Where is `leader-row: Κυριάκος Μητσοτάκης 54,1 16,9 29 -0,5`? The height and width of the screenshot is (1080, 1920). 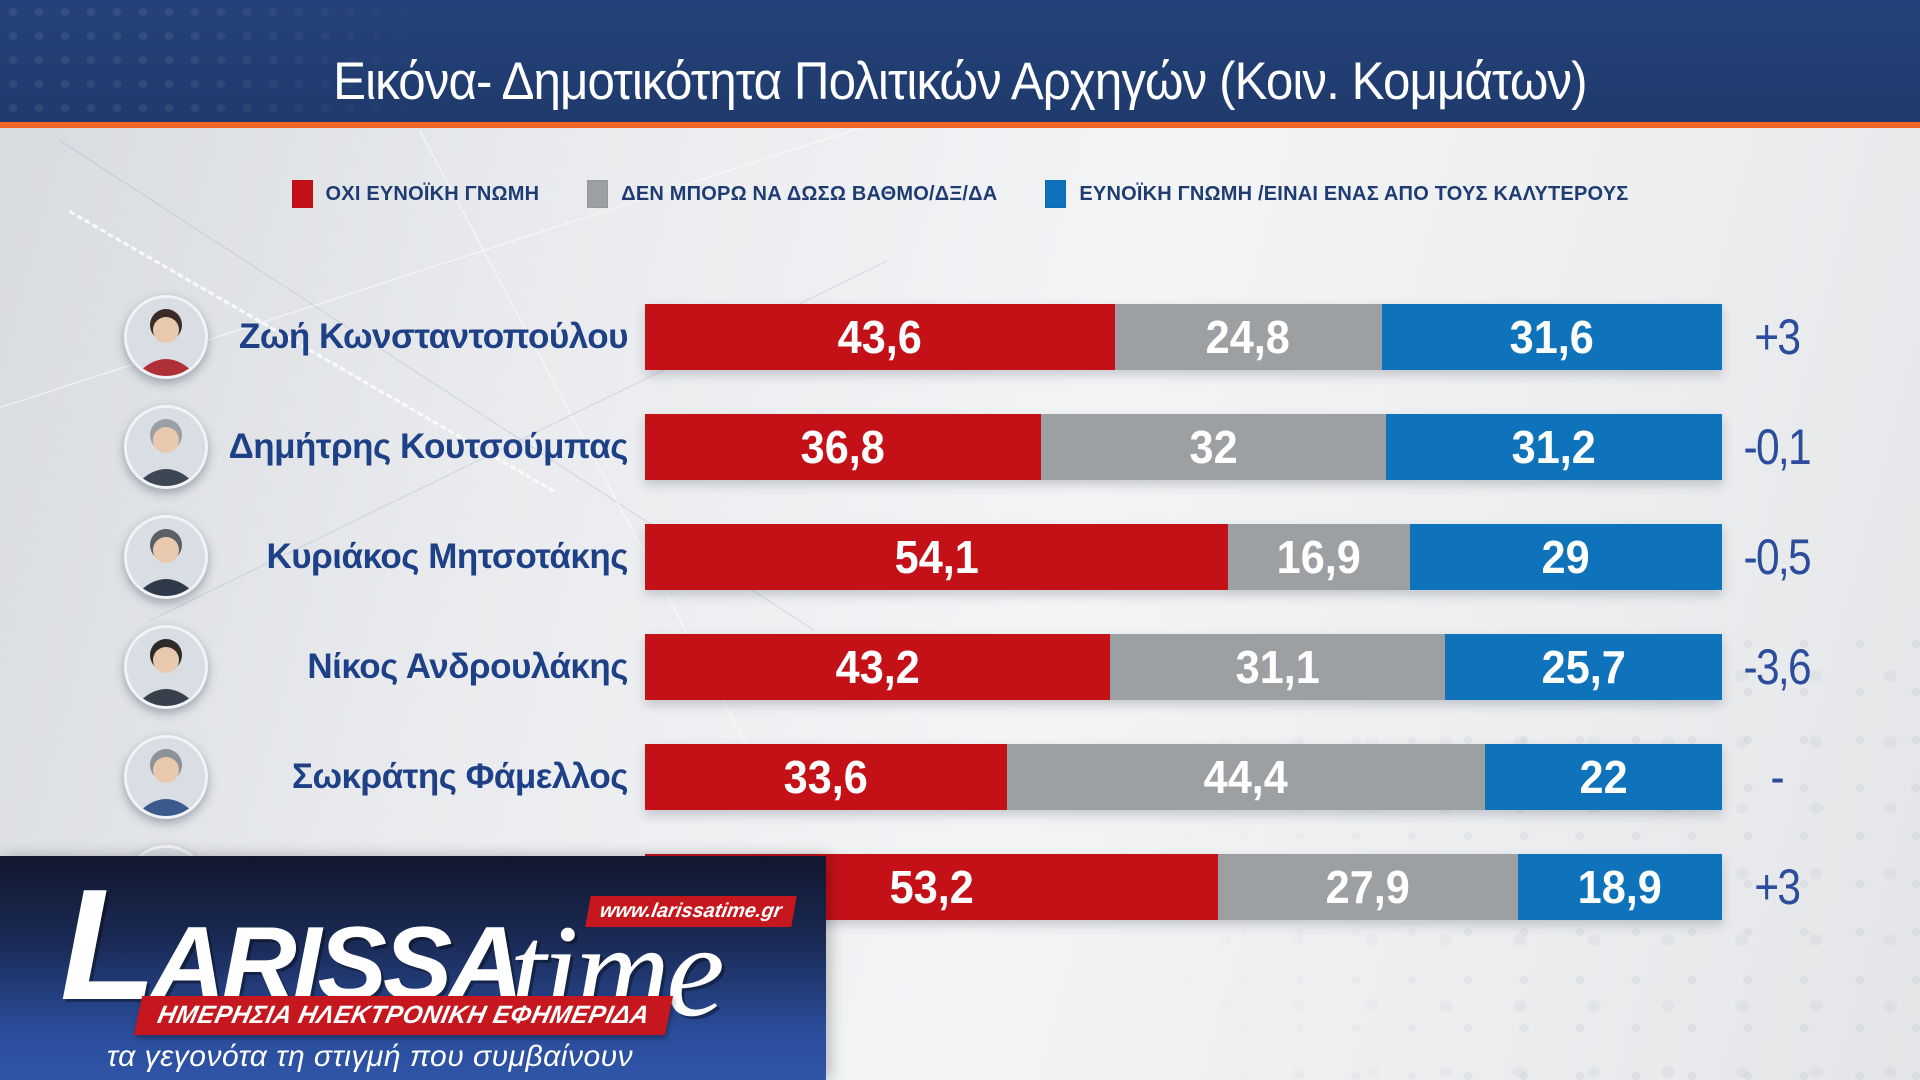
leader-row: Κυριάκος Μητσοτάκης 54,1 16,9 29 -0,5 is located at coordinates (960, 557).